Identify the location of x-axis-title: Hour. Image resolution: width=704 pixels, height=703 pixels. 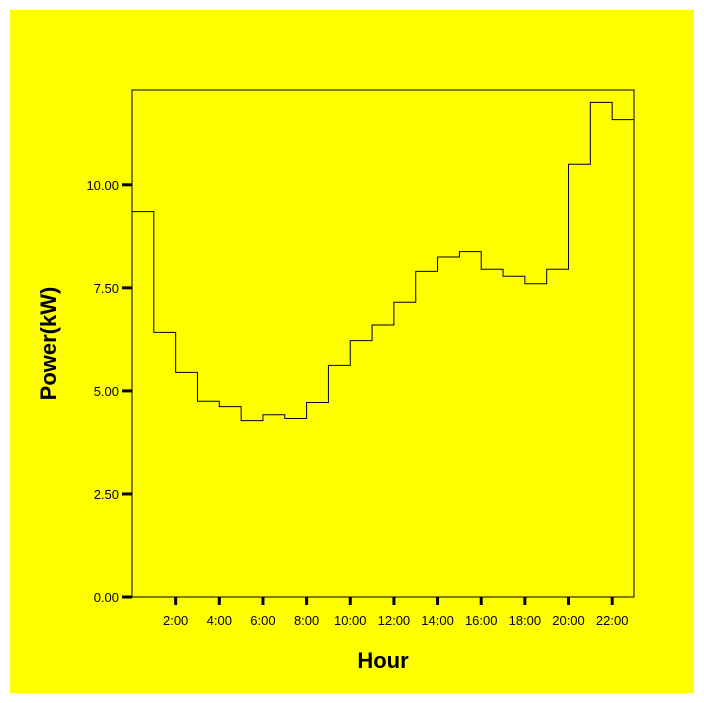
(383, 660).